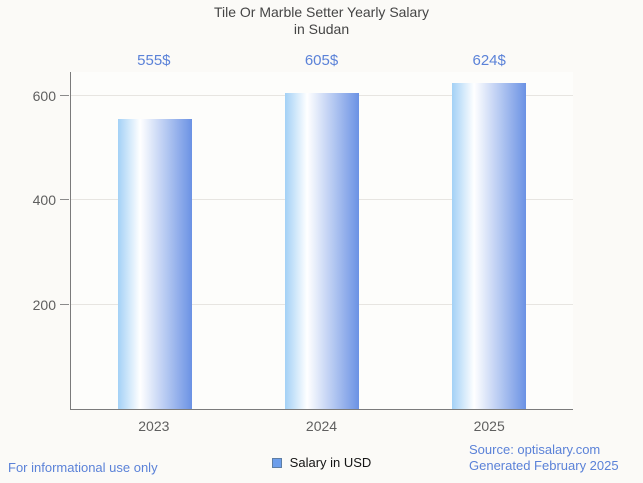  Describe the element at coordinates (544, 465) in the screenshot. I see `generated-text: Generated February 2025` at that location.